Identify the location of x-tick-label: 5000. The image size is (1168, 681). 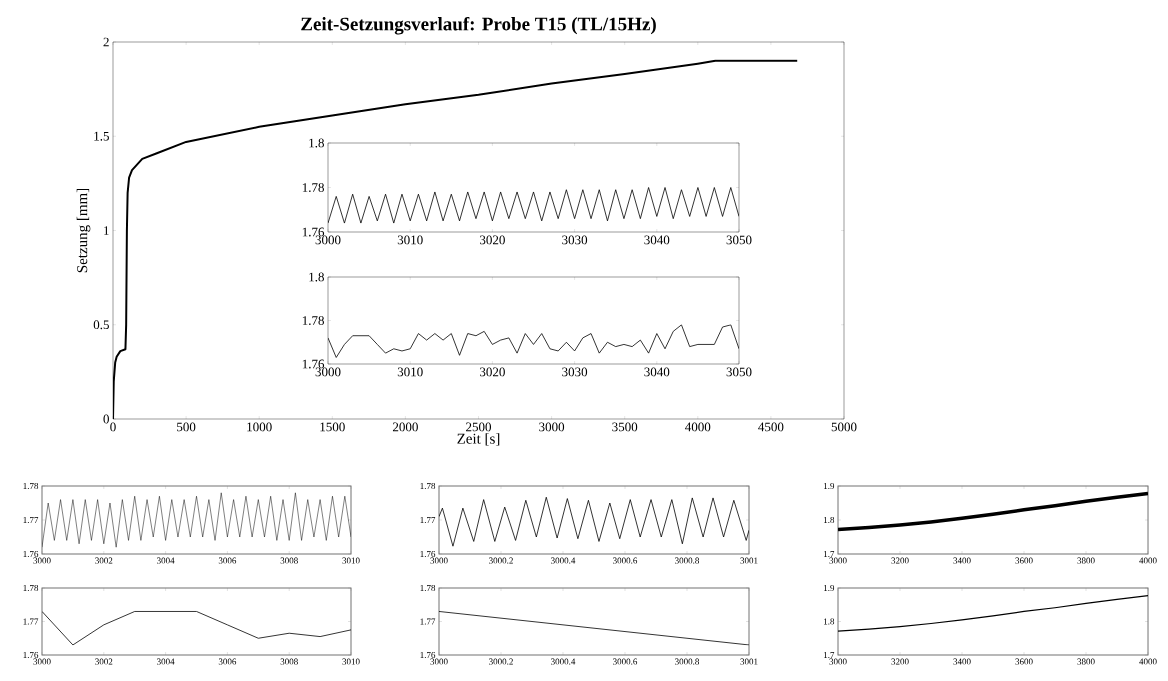
(844, 427).